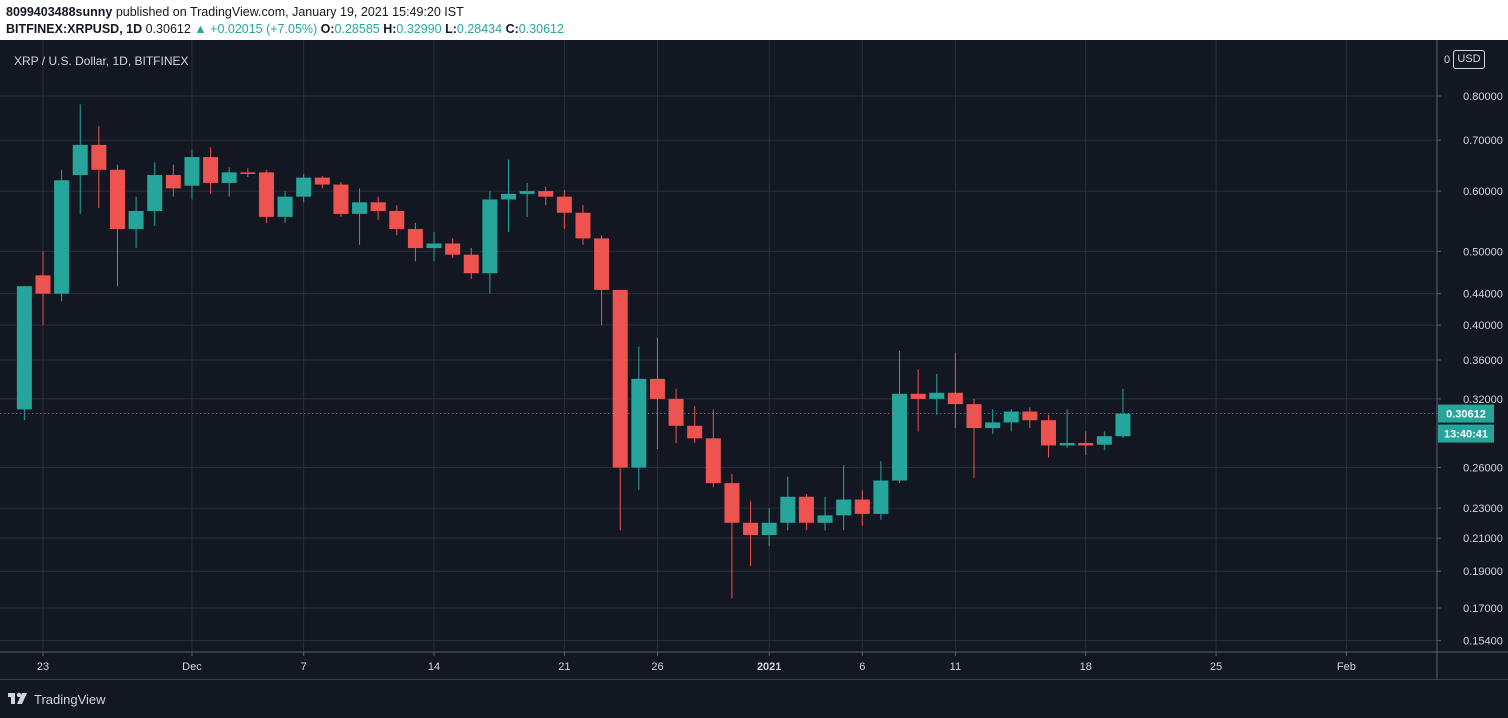 The height and width of the screenshot is (718, 1508). Describe the element at coordinates (1483, 252) in the screenshot. I see `price-tick-label: 0.50000` at that location.